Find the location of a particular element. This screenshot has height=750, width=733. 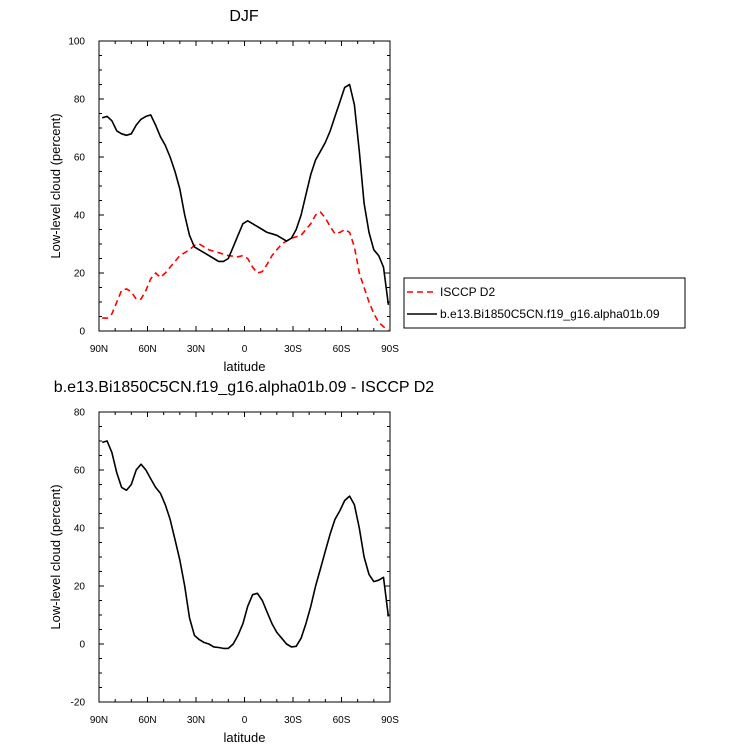

chart-title: DJF is located at coordinates (244, 16).